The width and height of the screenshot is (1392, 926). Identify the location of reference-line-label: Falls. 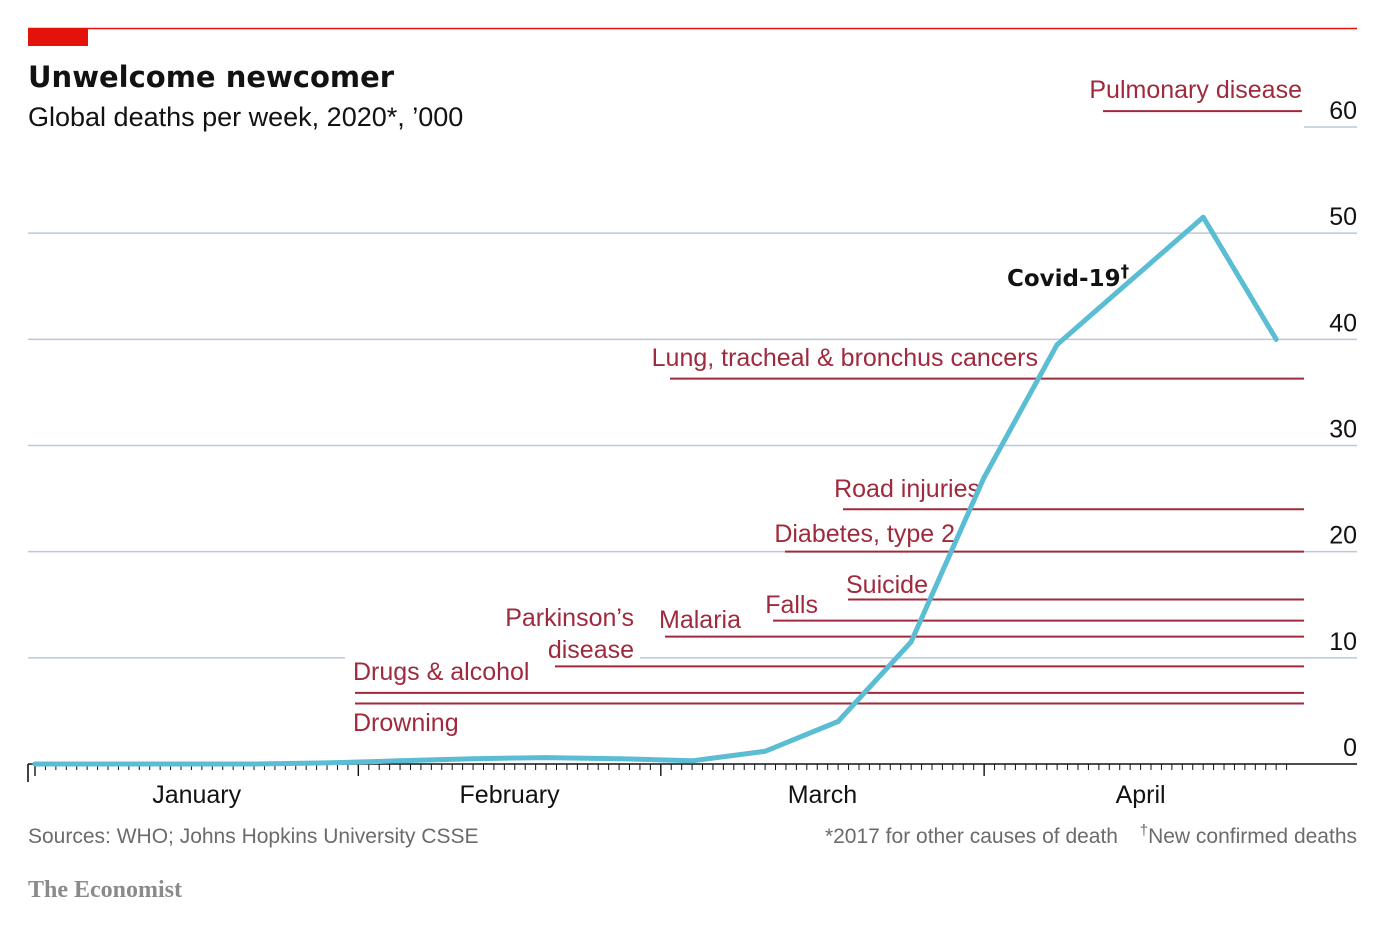
(791, 605).